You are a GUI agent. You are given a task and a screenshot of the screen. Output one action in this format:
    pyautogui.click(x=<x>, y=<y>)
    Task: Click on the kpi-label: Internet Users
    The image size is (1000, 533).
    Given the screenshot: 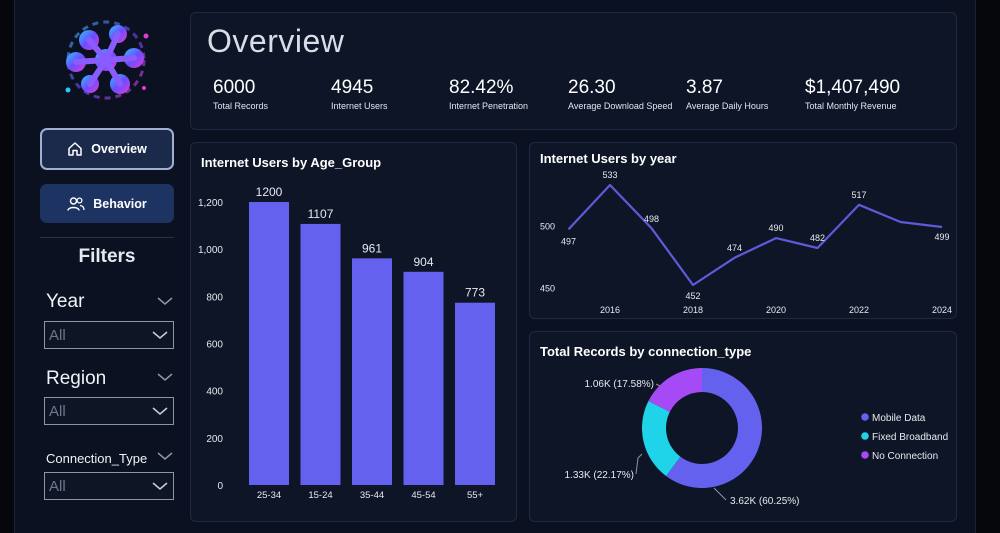 What is the action you would take?
    pyautogui.click(x=359, y=106)
    